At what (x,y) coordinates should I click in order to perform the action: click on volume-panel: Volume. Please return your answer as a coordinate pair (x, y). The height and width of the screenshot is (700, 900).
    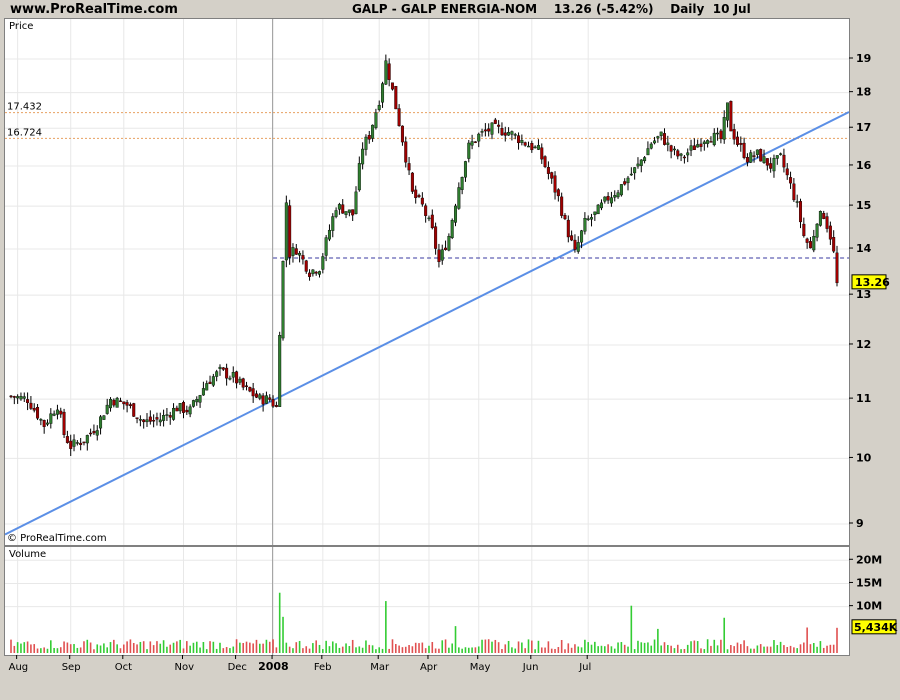
    Looking at the image, I should click on (427, 601).